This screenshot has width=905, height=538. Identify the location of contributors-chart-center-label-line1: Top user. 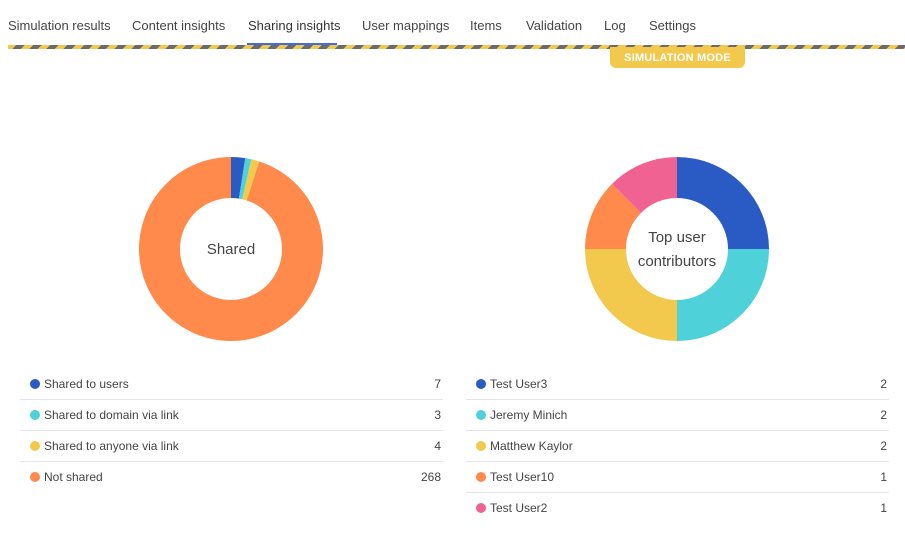
(677, 237).